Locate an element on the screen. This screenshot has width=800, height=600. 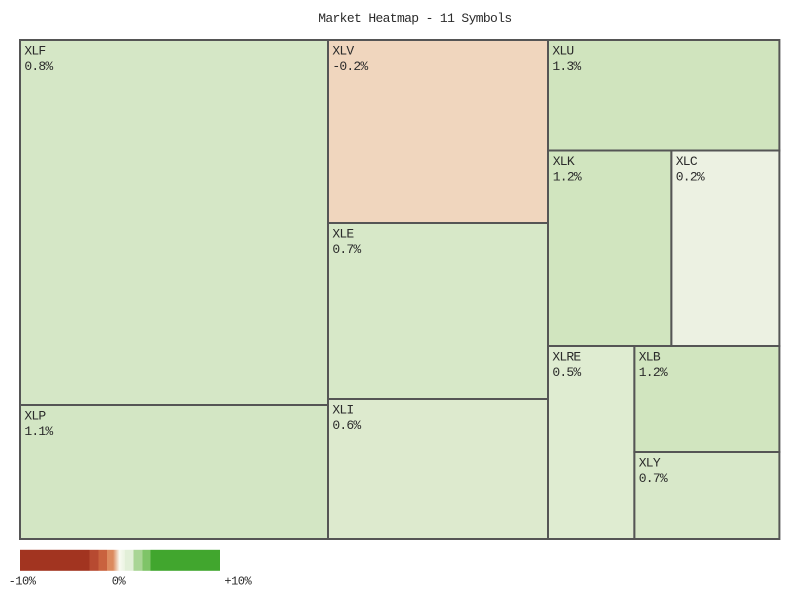
svg-text: XLP is located at coordinates (35, 416).